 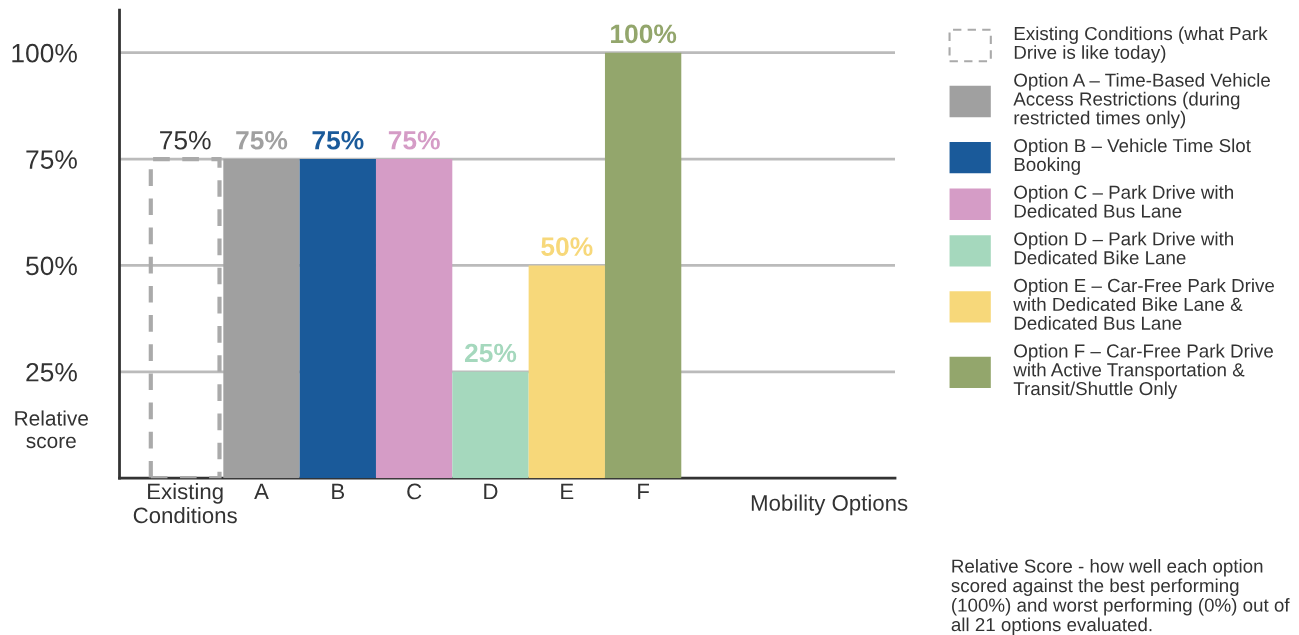 I want to click on legend-label: Existing Conditions (what Park Drive is like today), so click(x=1141, y=44).